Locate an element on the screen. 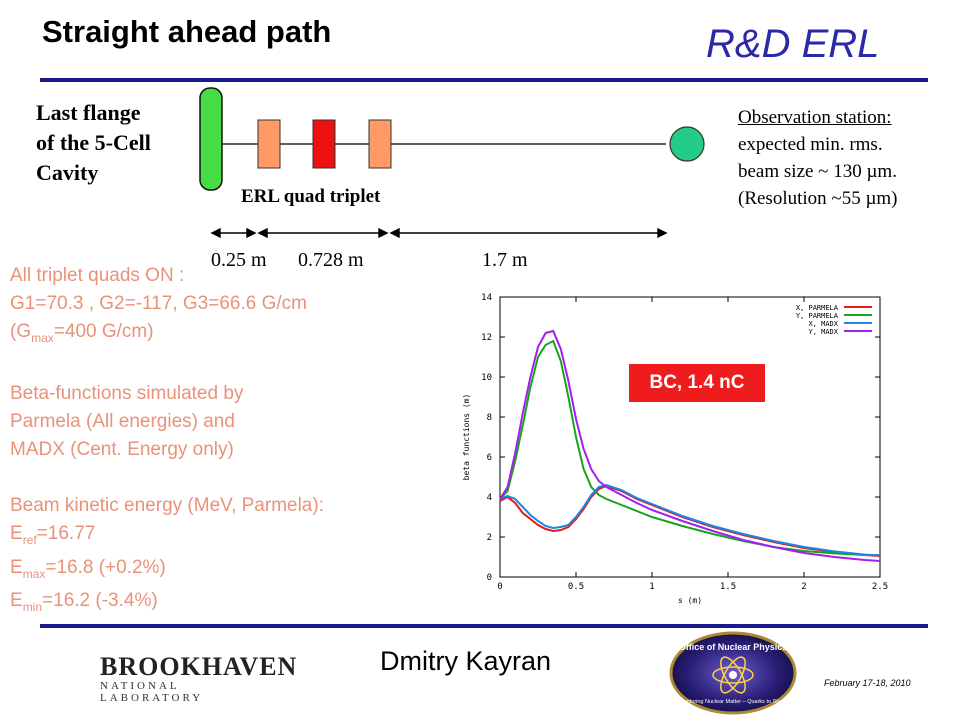 The height and width of the screenshot is (720, 960). flange-label: Last flange of the 5-Cell Cavity is located at coordinates (121, 143).